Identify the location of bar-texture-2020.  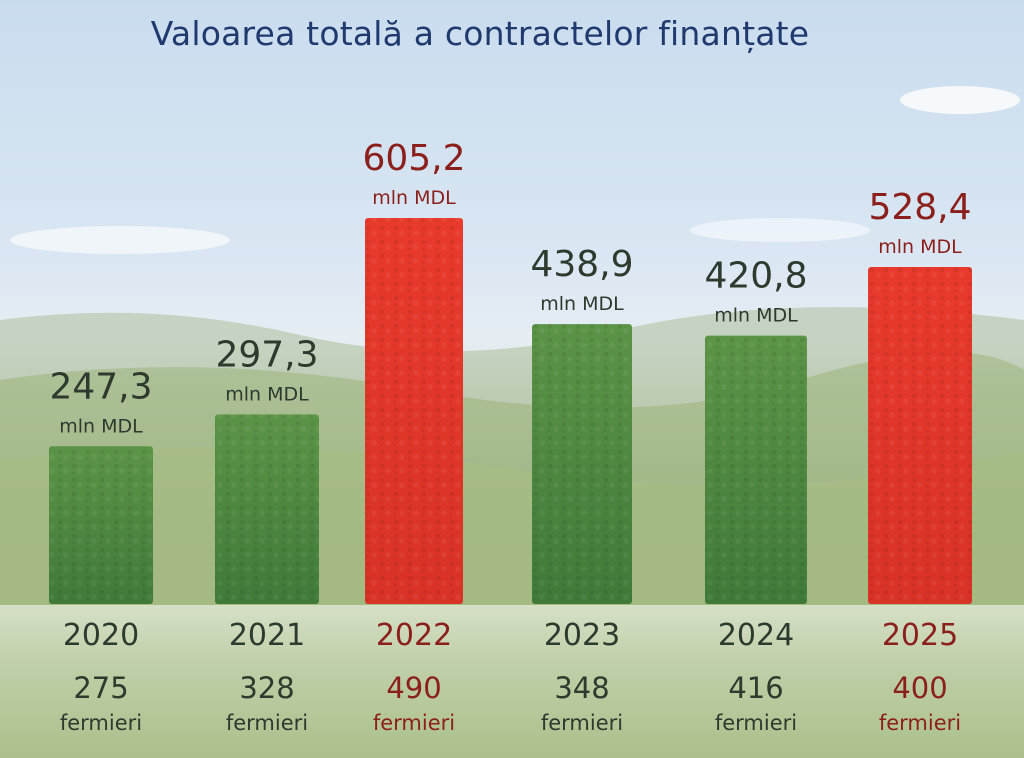
(101, 525).